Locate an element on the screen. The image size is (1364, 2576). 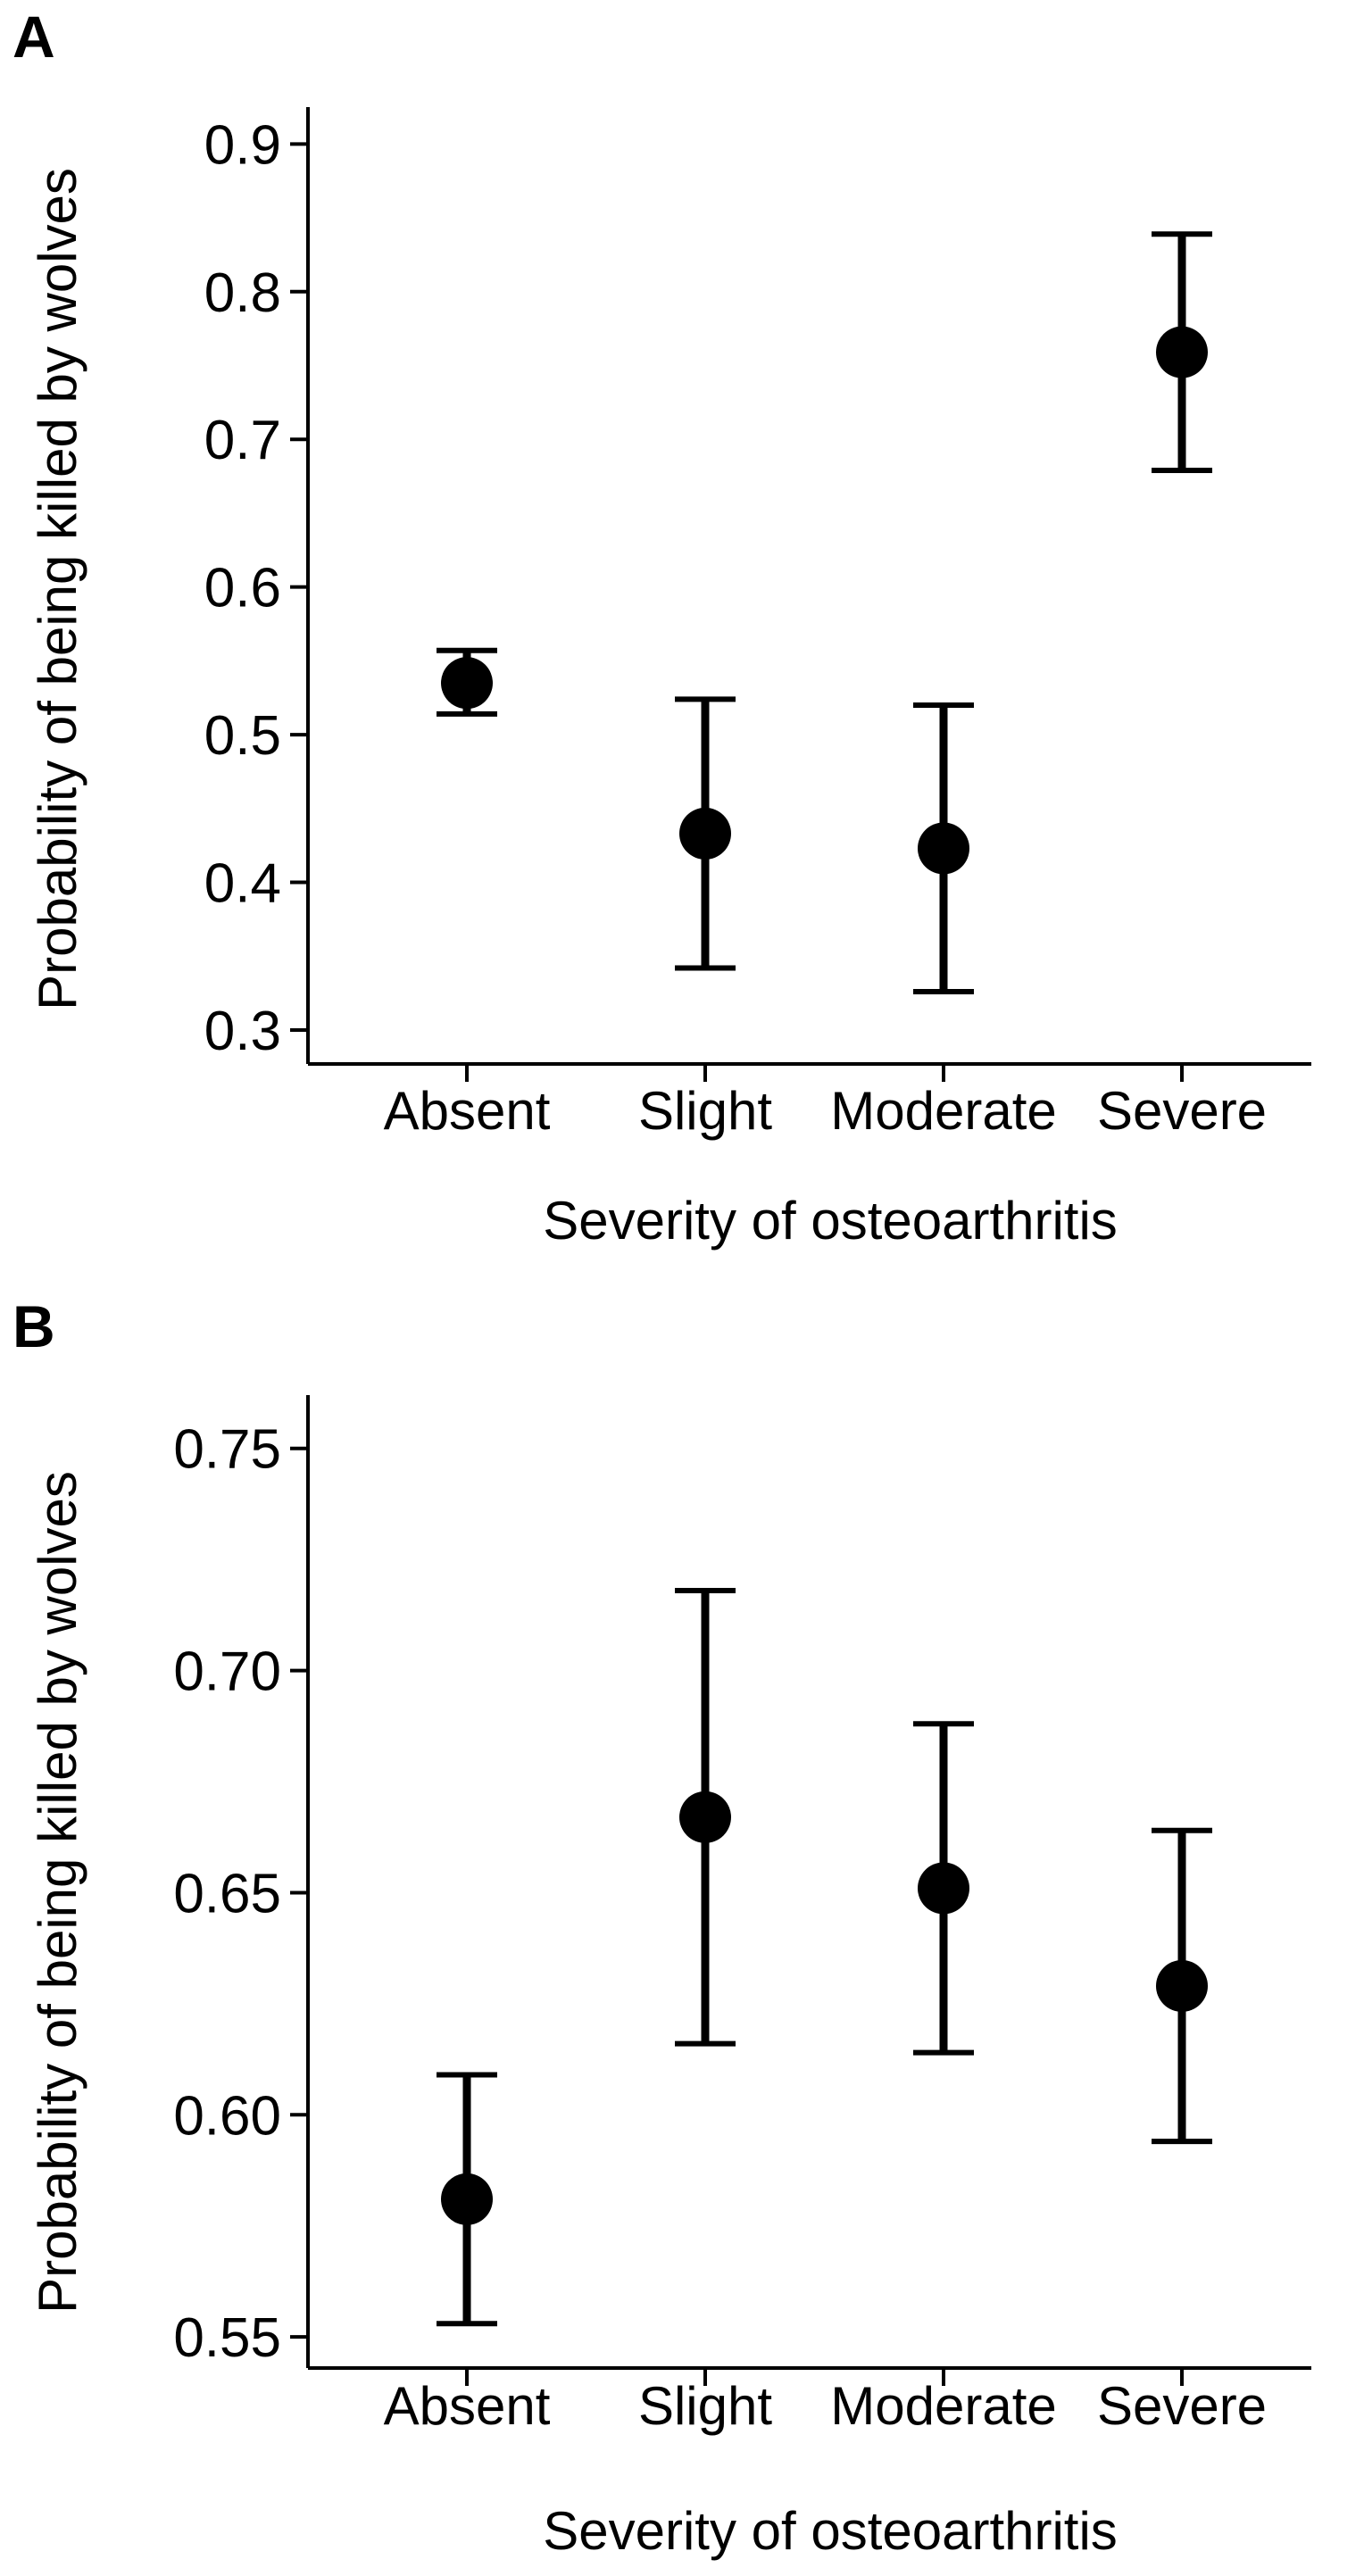
panel-letter-a: A is located at coordinates (33, 37).